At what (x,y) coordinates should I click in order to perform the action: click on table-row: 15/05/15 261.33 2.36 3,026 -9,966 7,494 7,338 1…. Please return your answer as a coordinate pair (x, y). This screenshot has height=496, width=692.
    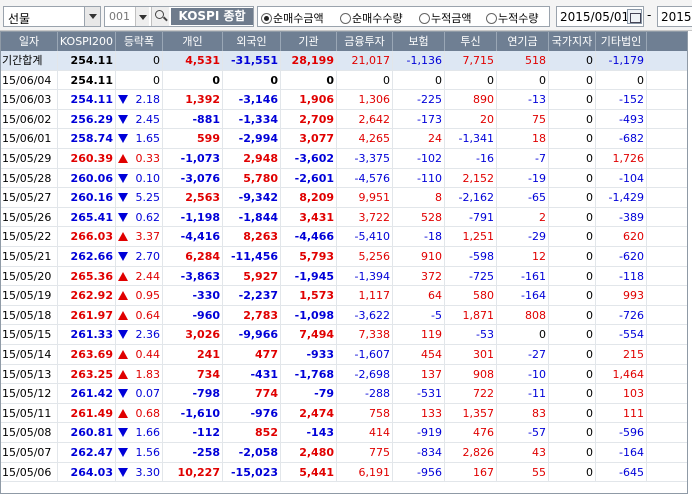
    Looking at the image, I should click on (344, 335).